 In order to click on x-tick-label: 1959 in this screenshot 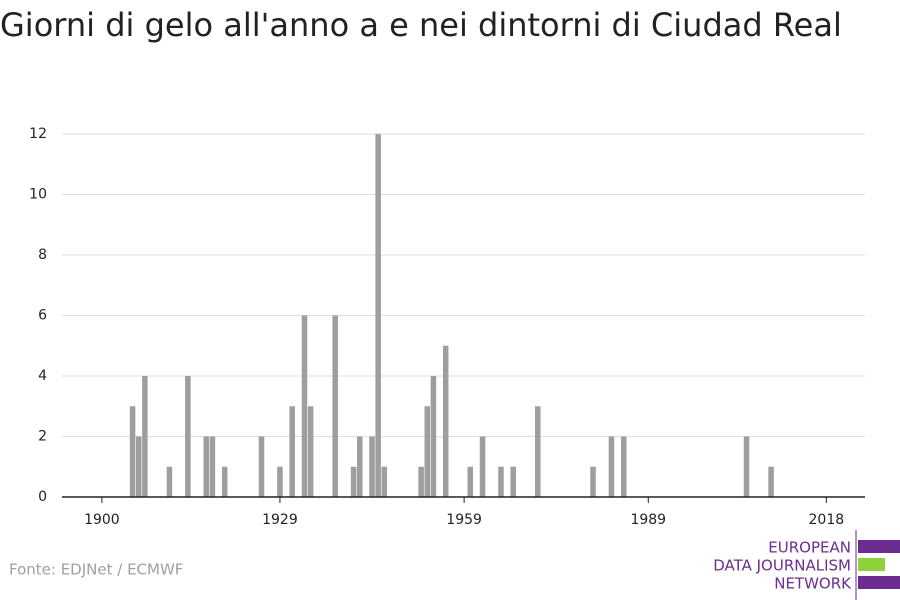, I will do `click(464, 520)`.